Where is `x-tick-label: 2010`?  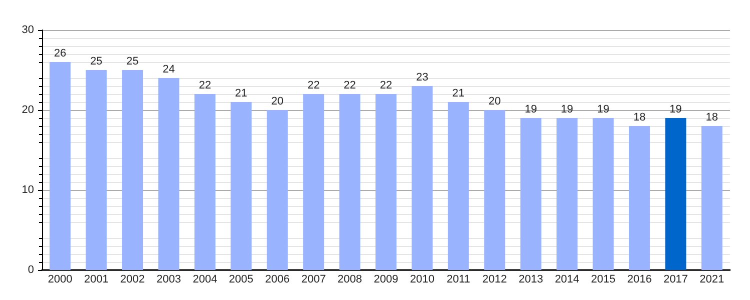
x-tick-label: 2010 is located at coordinates (422, 280).